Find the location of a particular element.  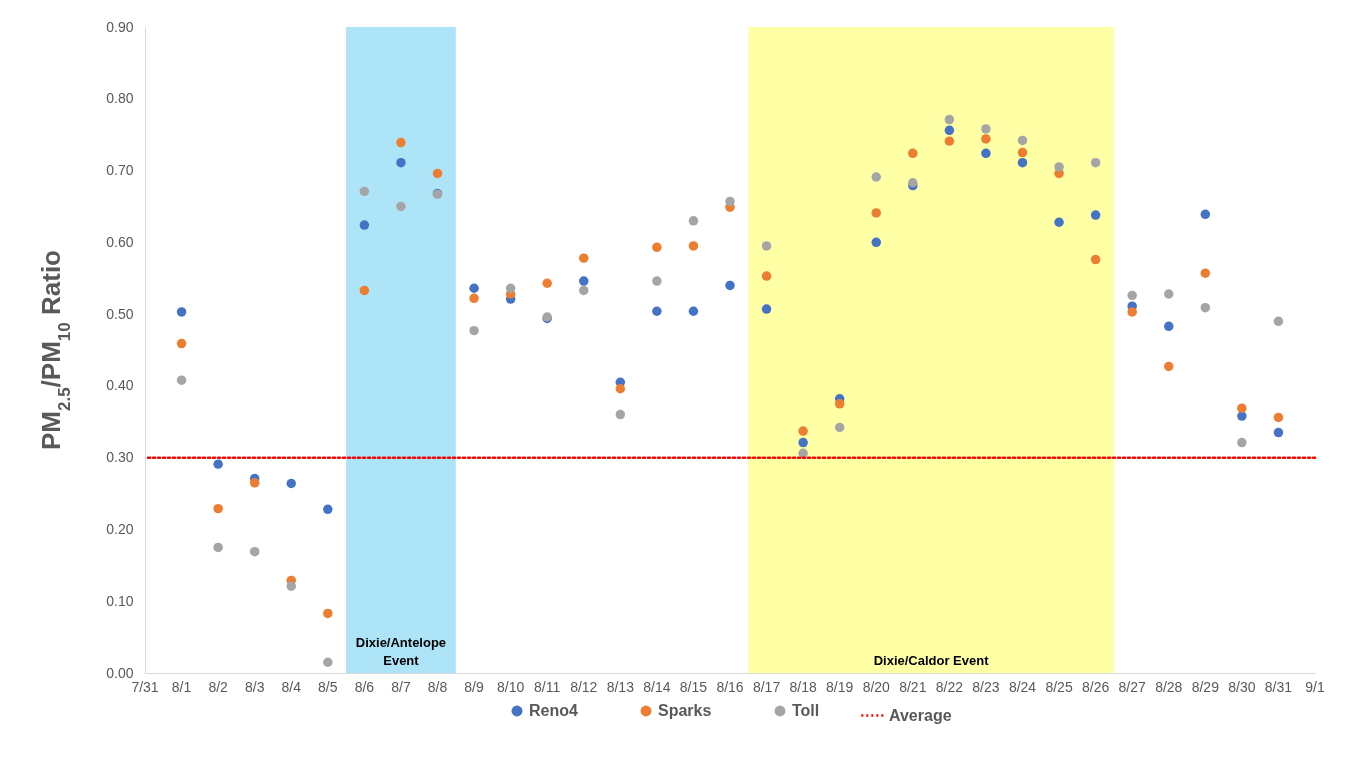

x-tick-label: 8/20 is located at coordinates (876, 687).